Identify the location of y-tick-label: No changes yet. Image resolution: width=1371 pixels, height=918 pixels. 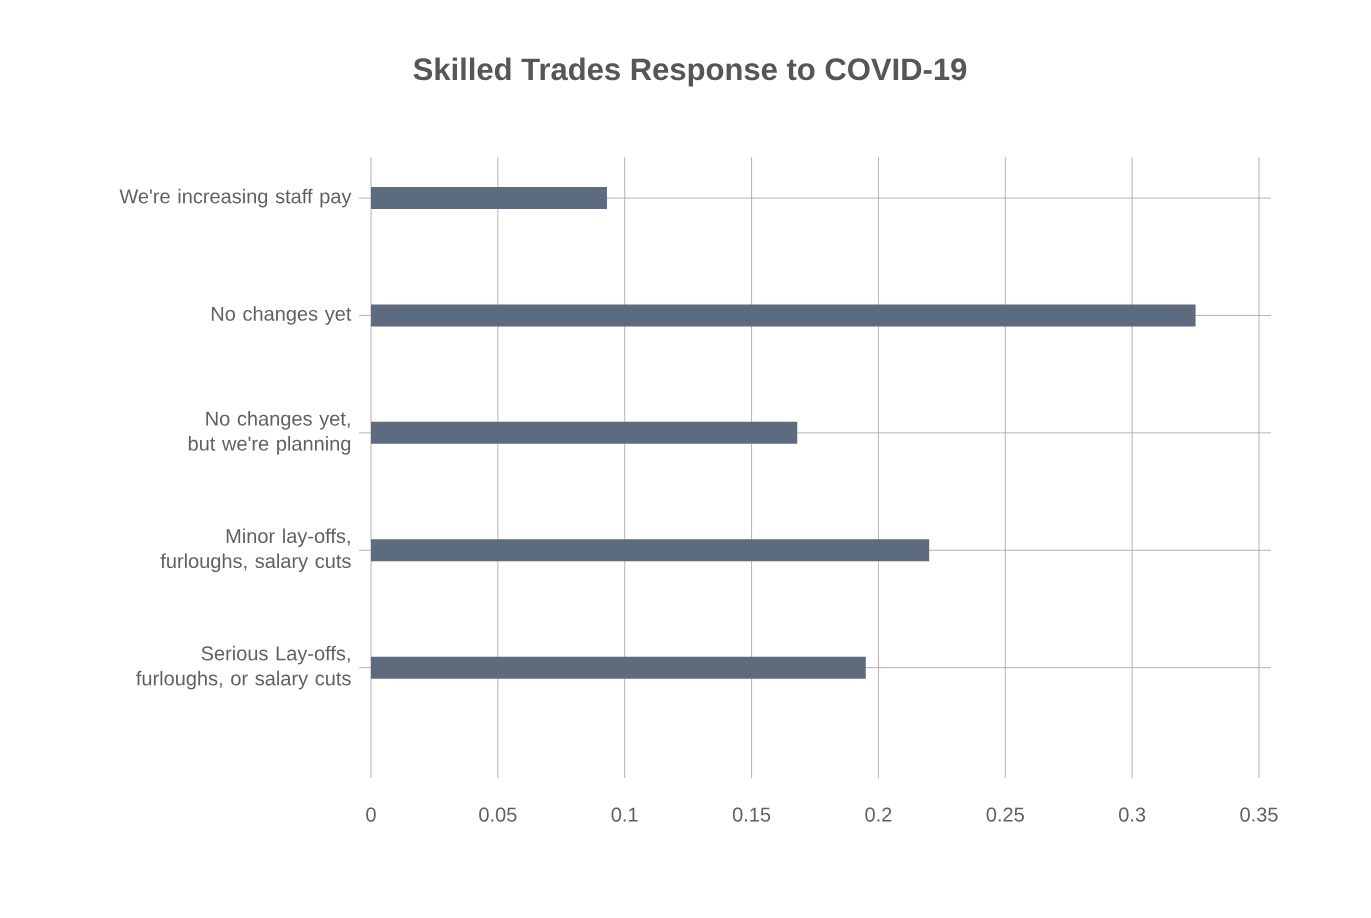
(281, 315).